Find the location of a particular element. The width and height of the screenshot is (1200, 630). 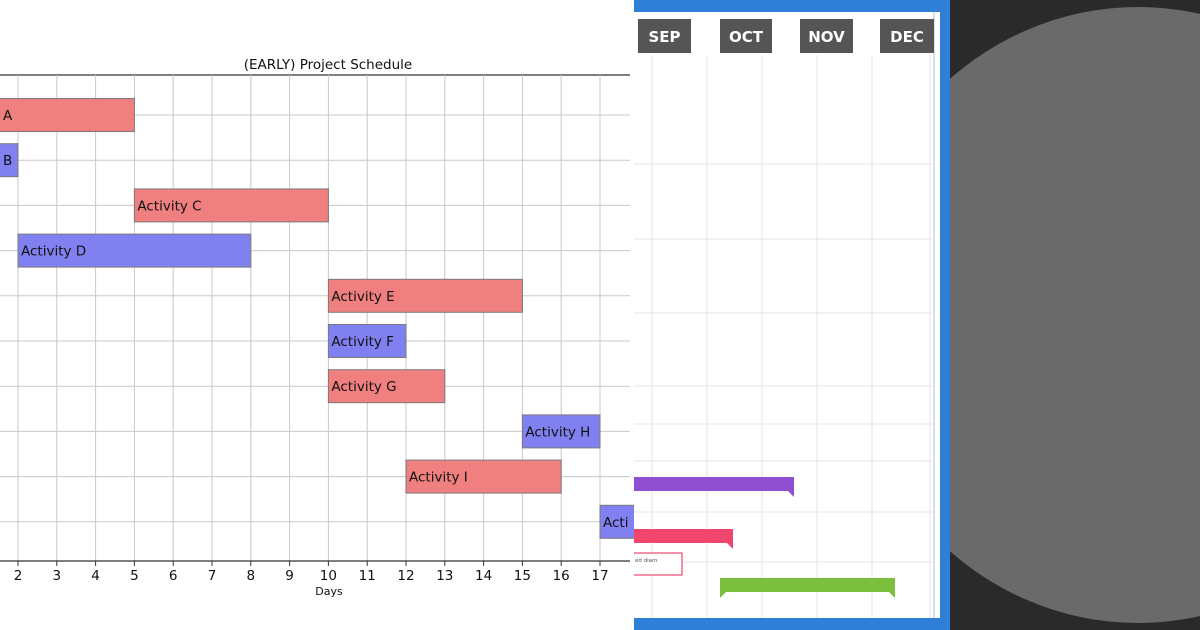

task-label: Acti is located at coordinates (615, 523).